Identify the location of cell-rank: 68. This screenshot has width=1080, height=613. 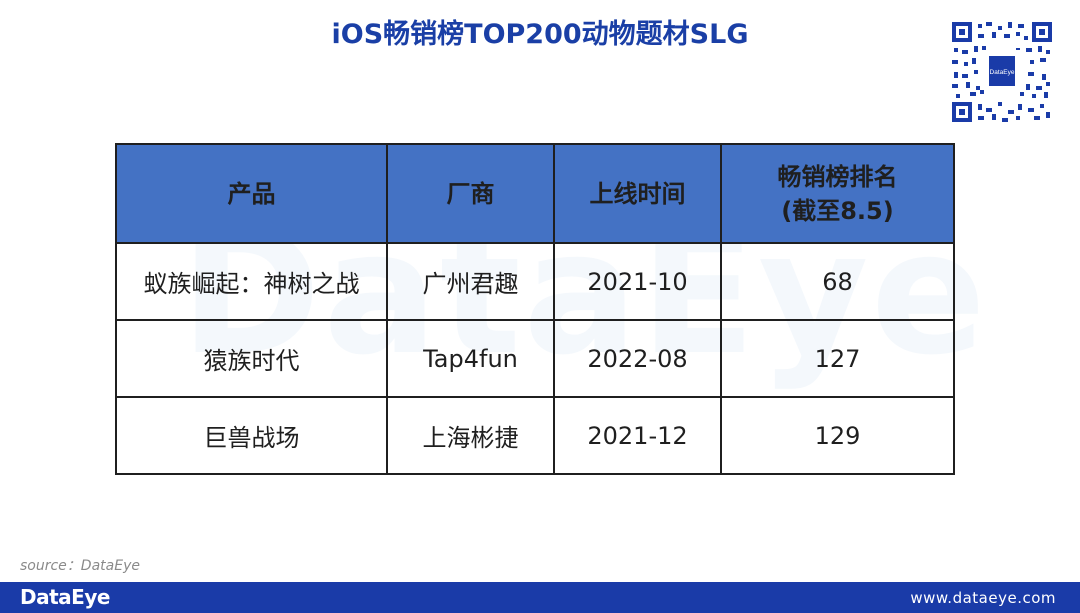
(837, 281).